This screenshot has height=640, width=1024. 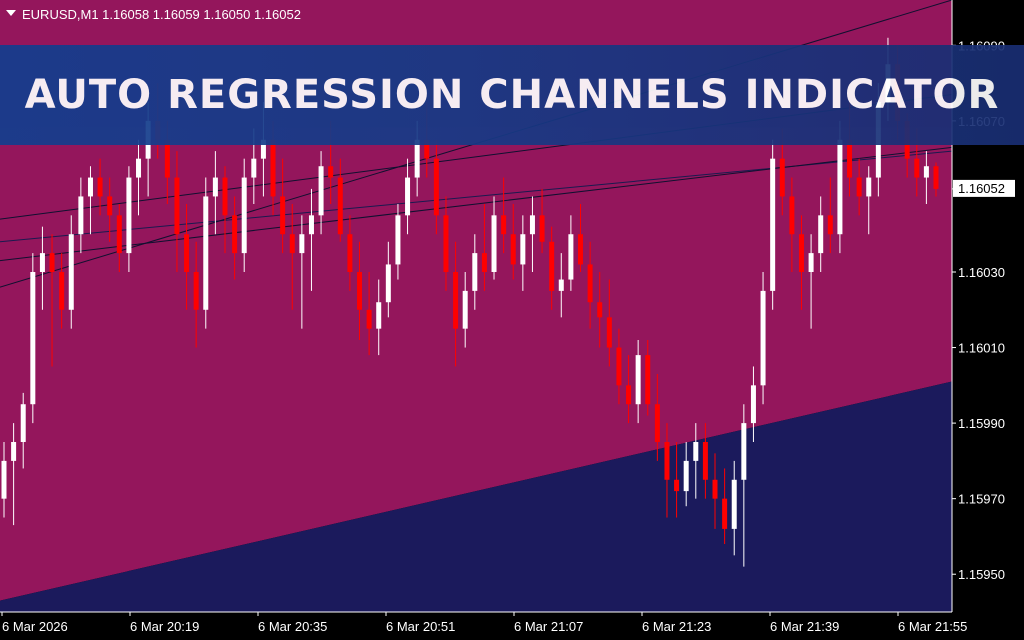 I want to click on price-tick-label: 1.16030, so click(x=981, y=272).